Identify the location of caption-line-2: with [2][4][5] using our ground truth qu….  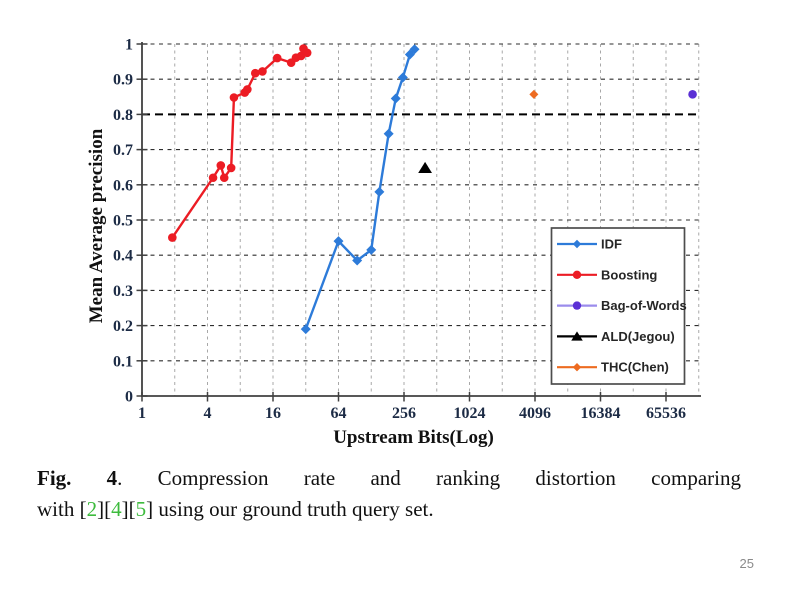
(389, 509).